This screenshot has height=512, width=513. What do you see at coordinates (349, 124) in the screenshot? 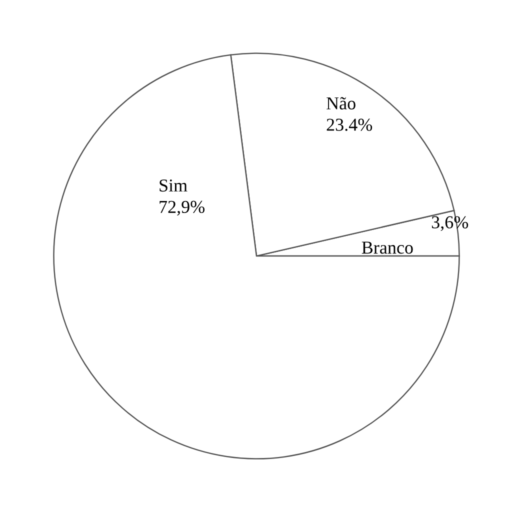
I see `data-label: 23.4%` at bounding box center [349, 124].